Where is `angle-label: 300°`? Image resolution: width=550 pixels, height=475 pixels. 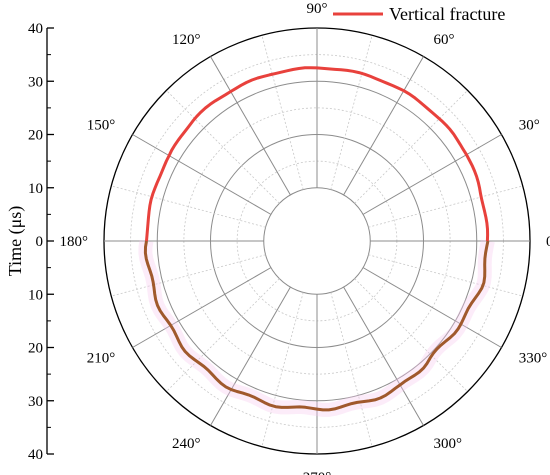 angle-label: 300° is located at coordinates (448, 444).